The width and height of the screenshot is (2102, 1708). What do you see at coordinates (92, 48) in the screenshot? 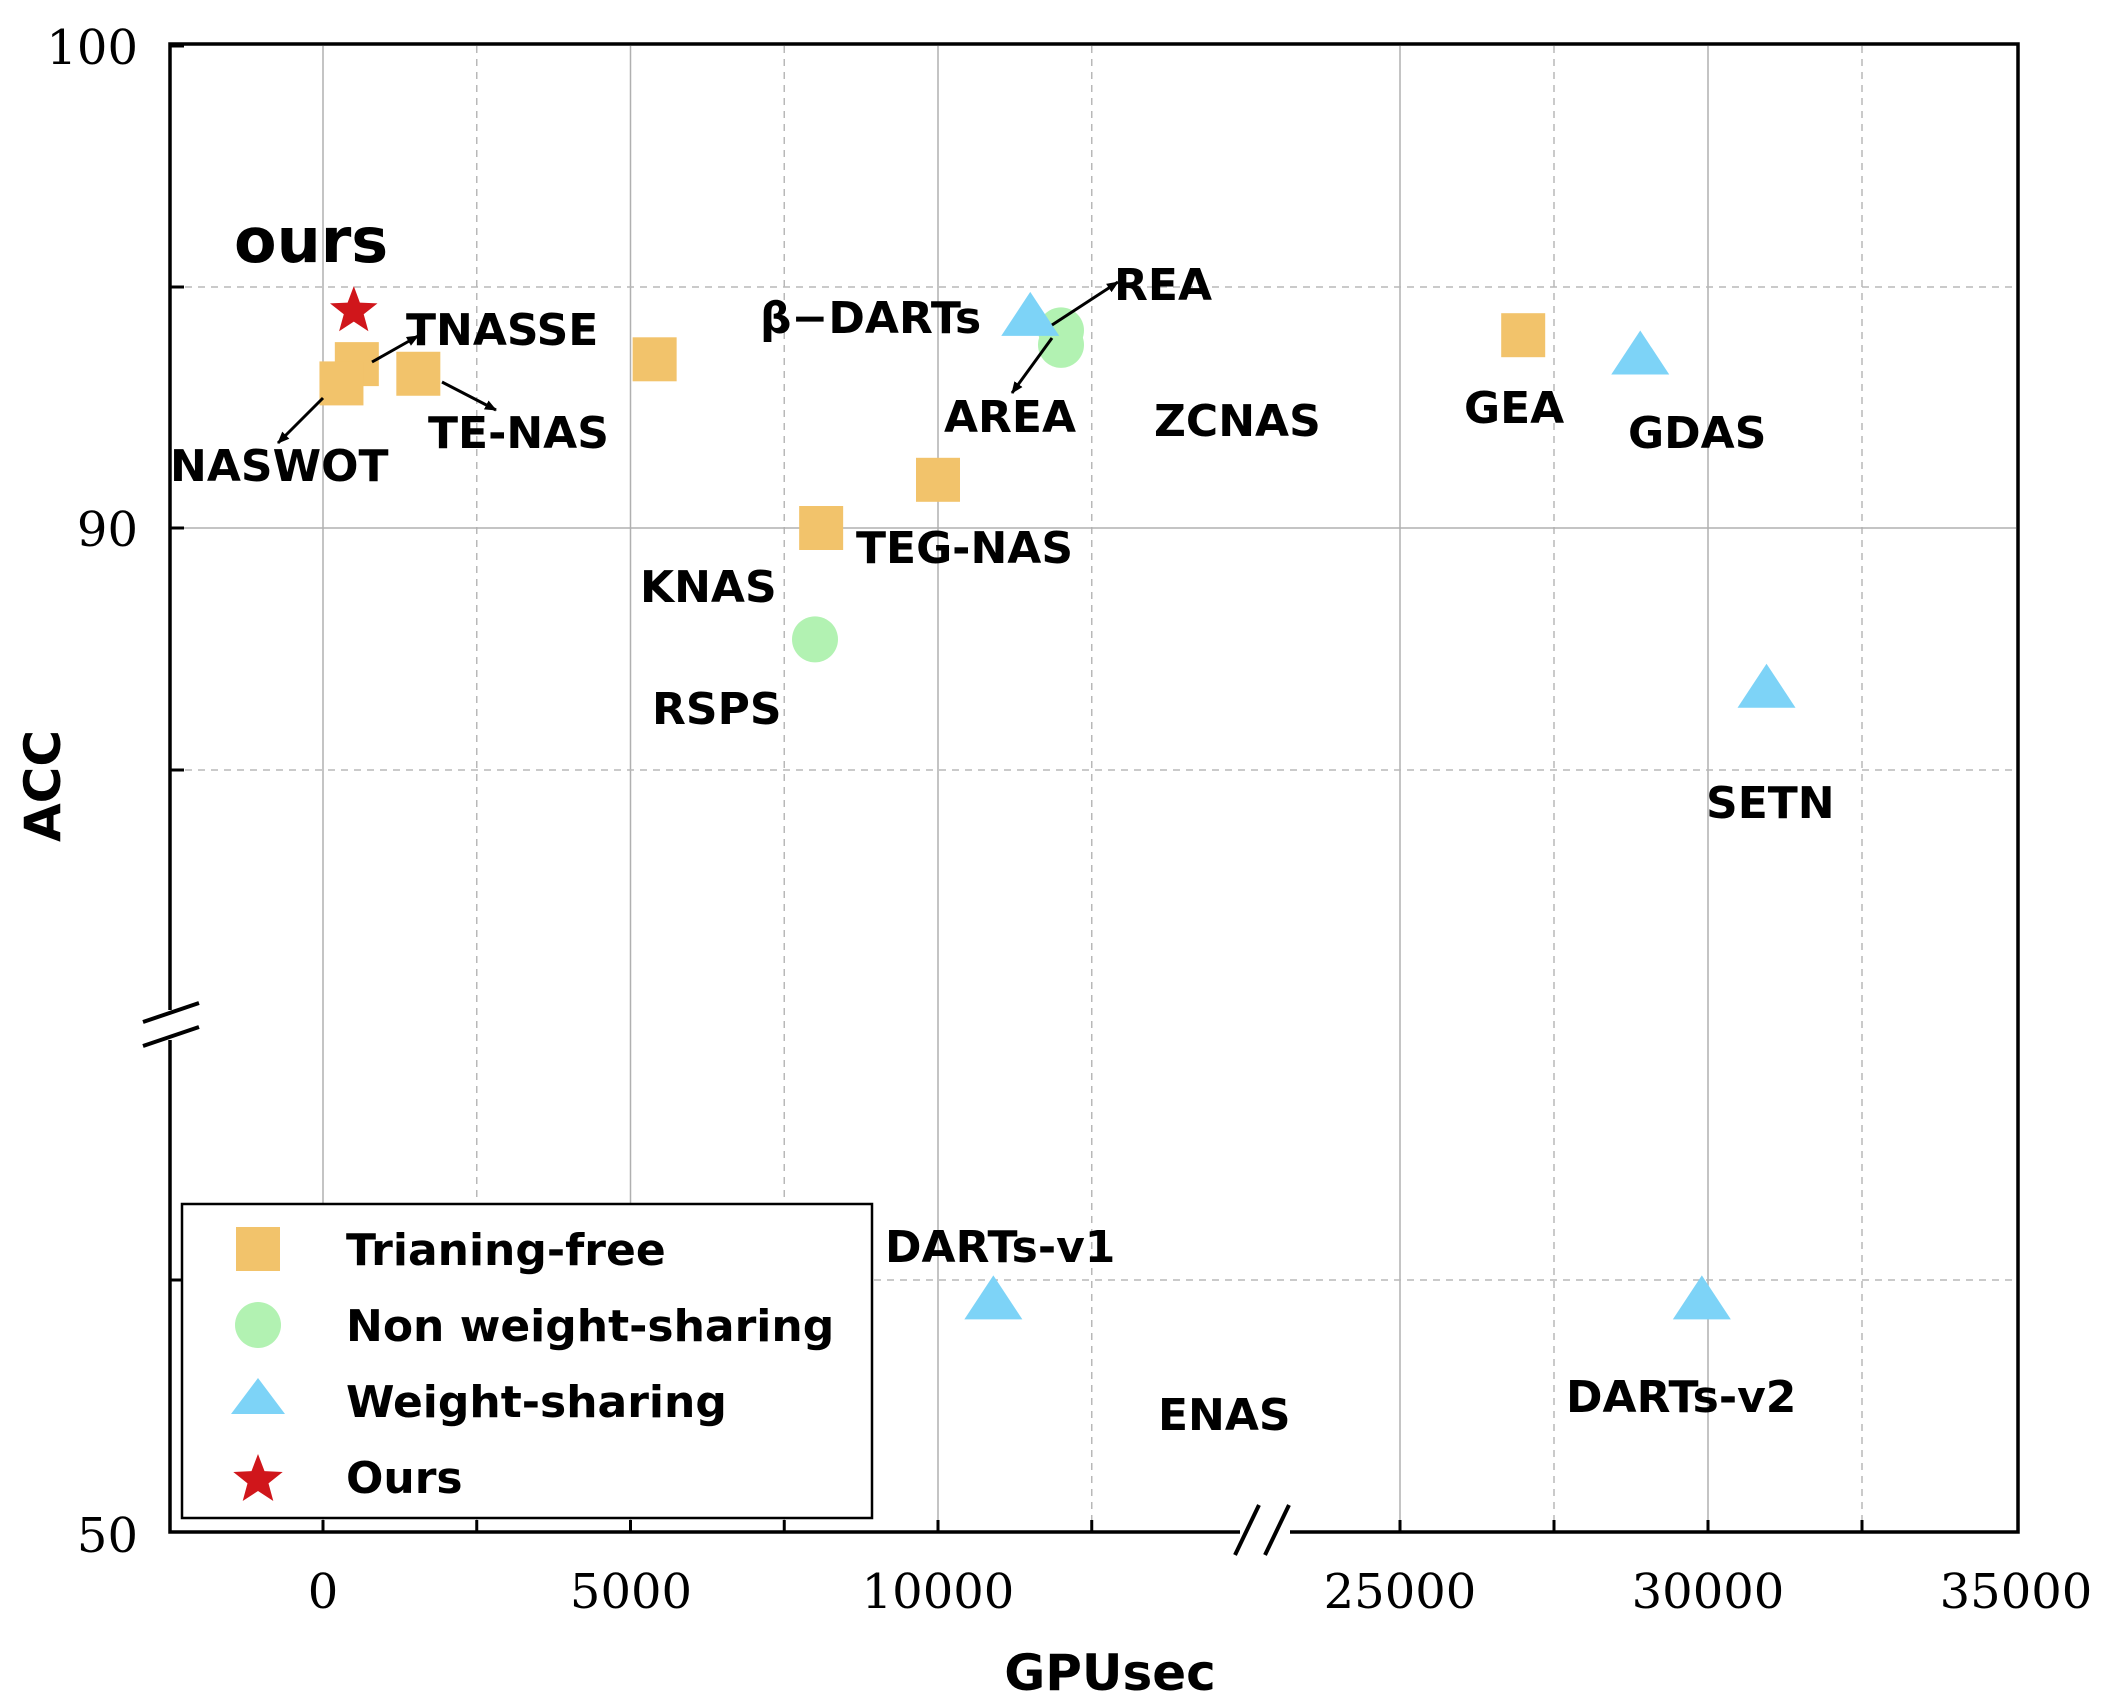
I see `y-tick-label-100: 100` at bounding box center [92, 48].